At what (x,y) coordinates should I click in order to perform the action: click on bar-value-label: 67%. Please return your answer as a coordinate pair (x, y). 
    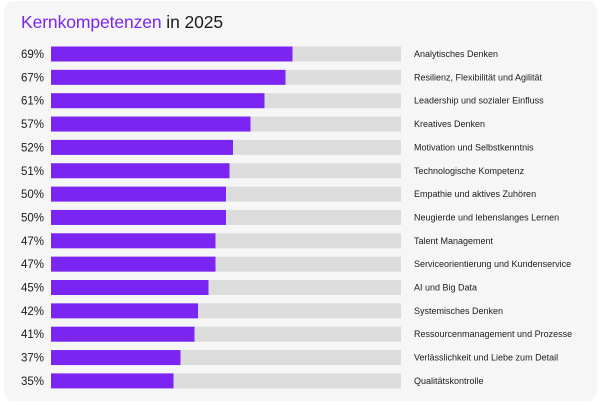
    Looking at the image, I should click on (32, 78).